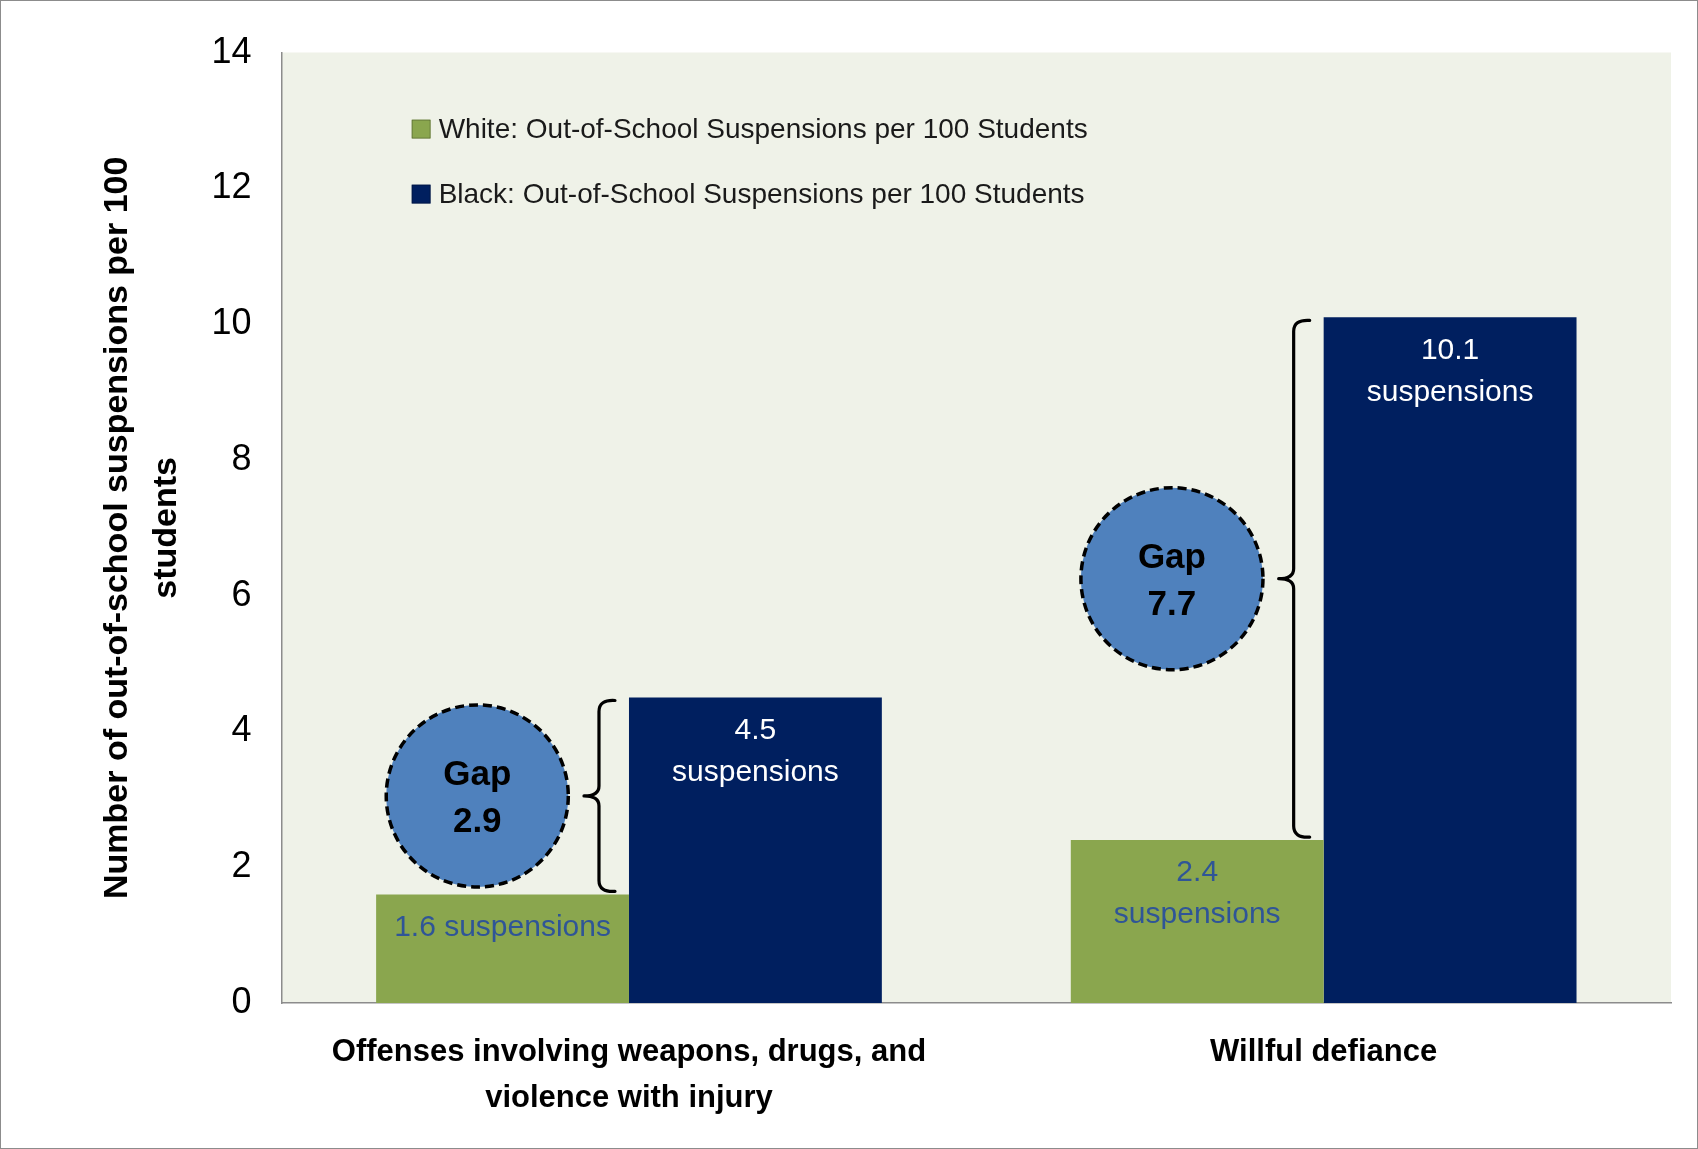 The image size is (1698, 1149). I want to click on data-label: 2.4 suspensions, so click(1197, 892).